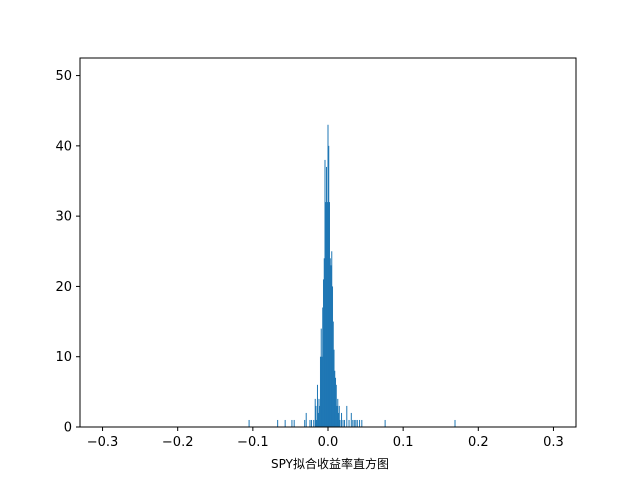  Describe the element at coordinates (253, 442) in the screenshot. I see `x-tick-label: −0.1` at that location.